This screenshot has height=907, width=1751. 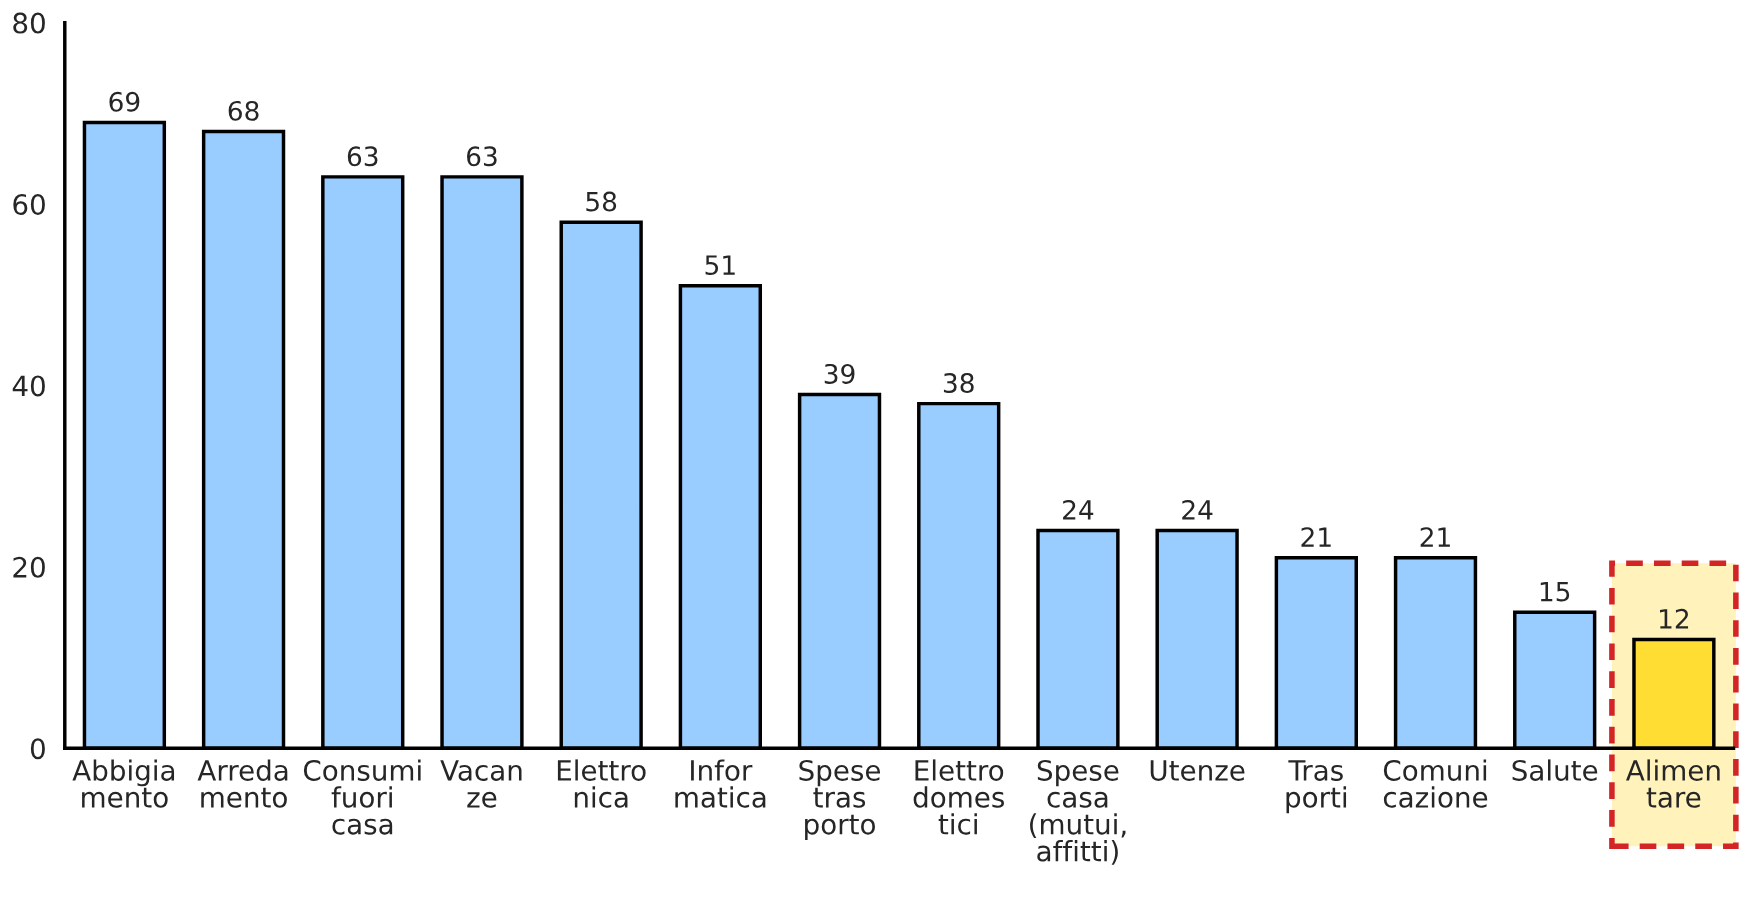 I want to click on x-tick-label: Spese tras porto, so click(x=840, y=800).